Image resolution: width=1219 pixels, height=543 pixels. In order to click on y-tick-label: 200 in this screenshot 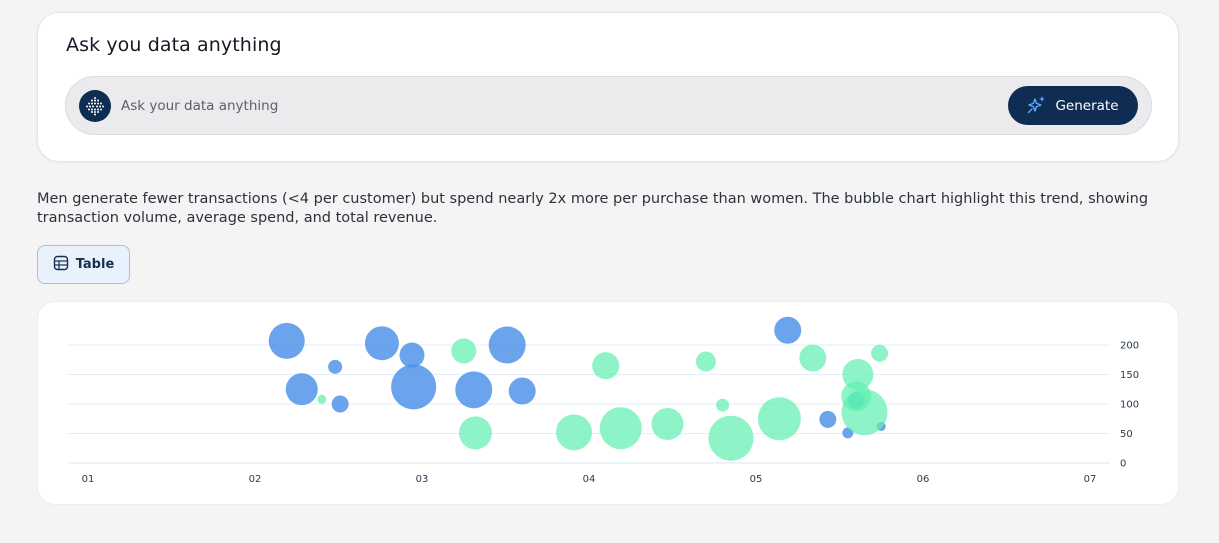, I will do `click(1129, 346)`.